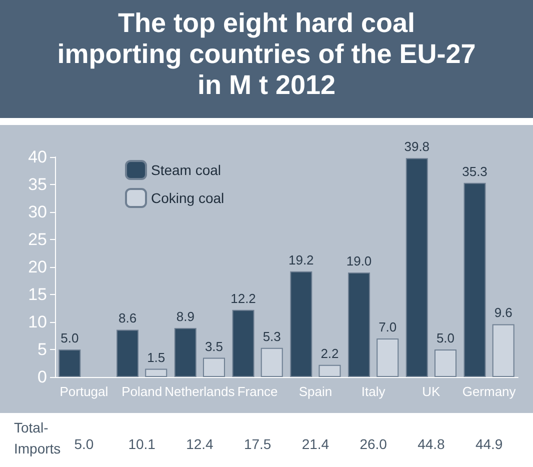 The width and height of the screenshot is (533, 467). I want to click on y-tick-label: 10, so click(37, 322).